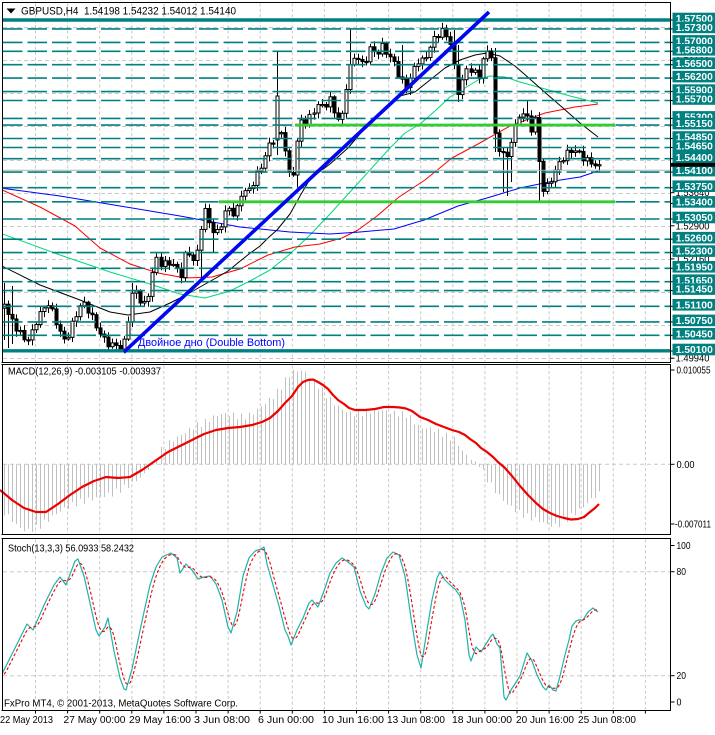  Describe the element at coordinates (686, 465) in the screenshot. I see `svg-text: 0.00` at that location.